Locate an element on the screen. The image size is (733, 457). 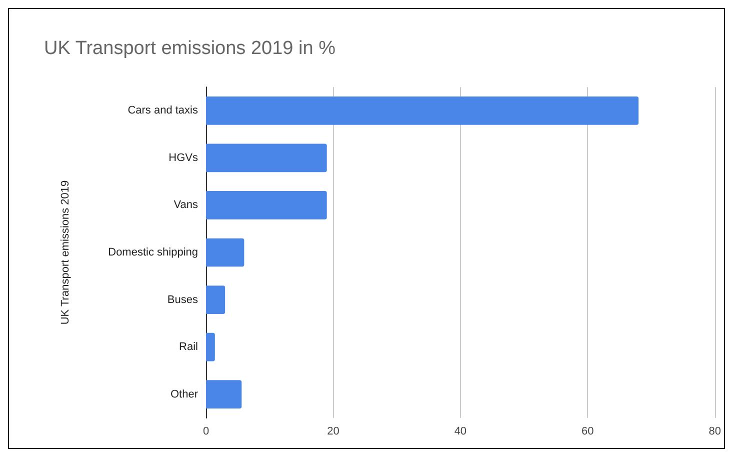
y-axis-title: UK Transport emissions 2019 is located at coordinates (66, 252).